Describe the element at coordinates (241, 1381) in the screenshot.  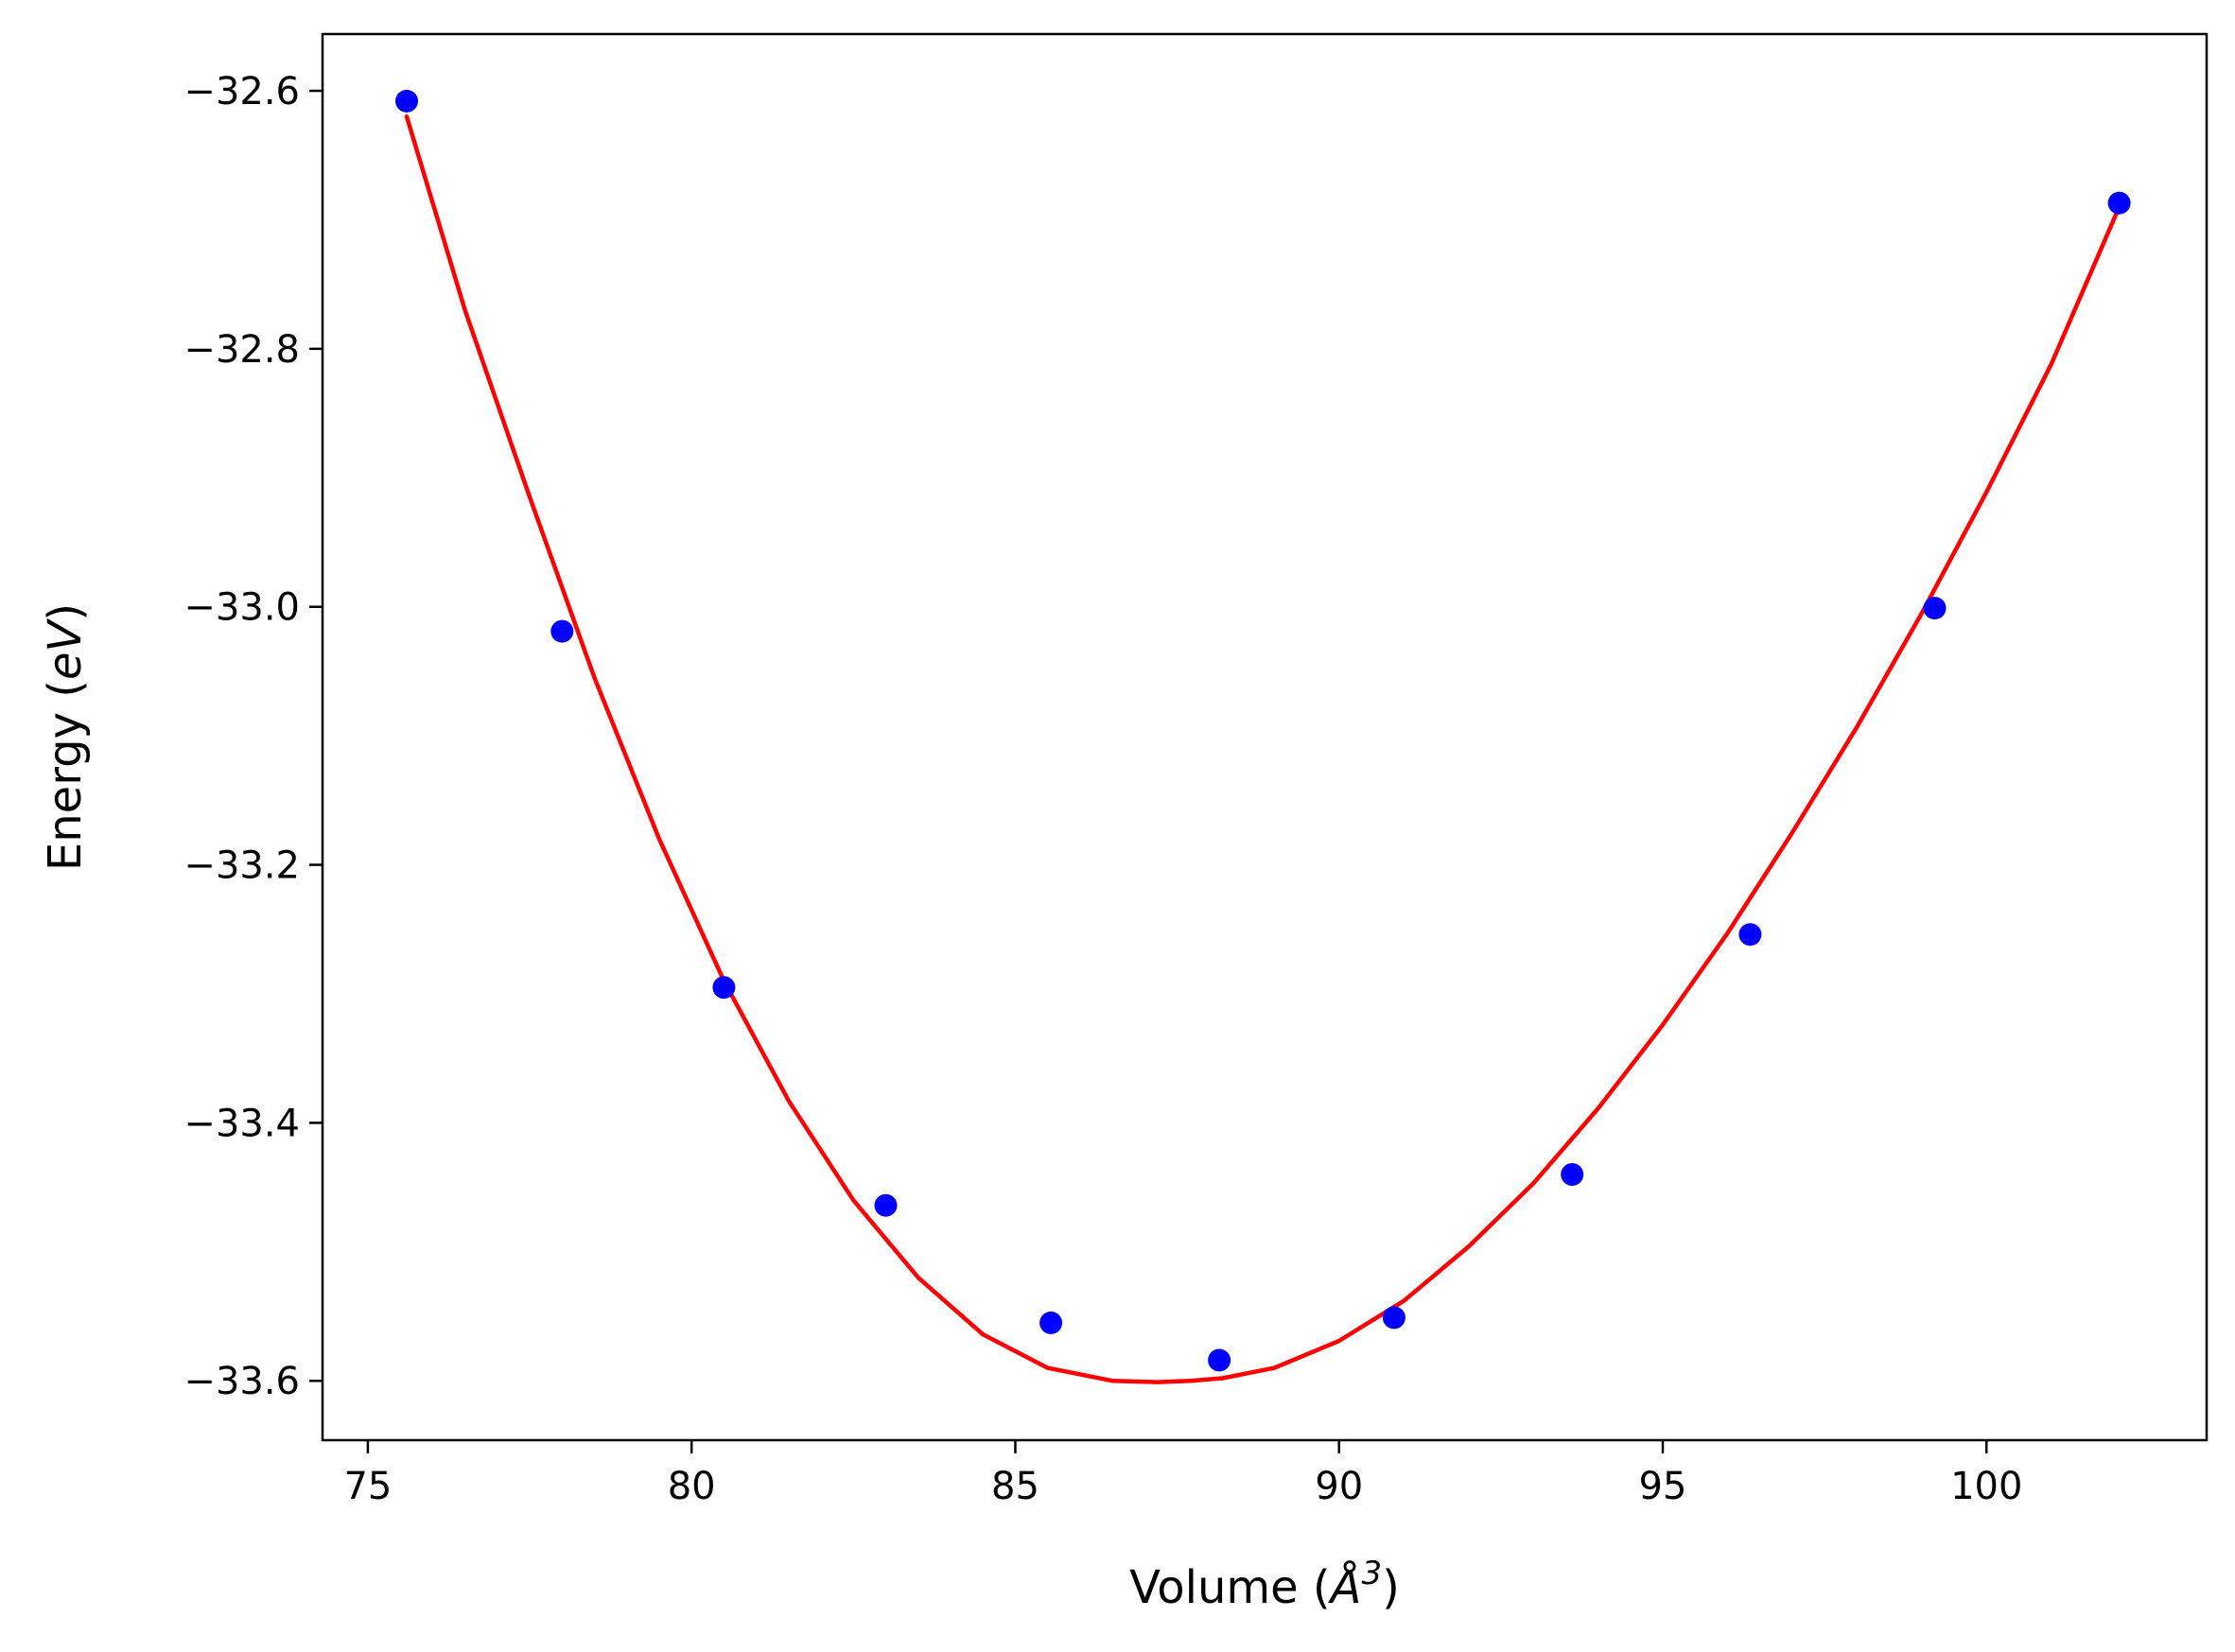
I see `y-tick-label: −33.6` at that location.